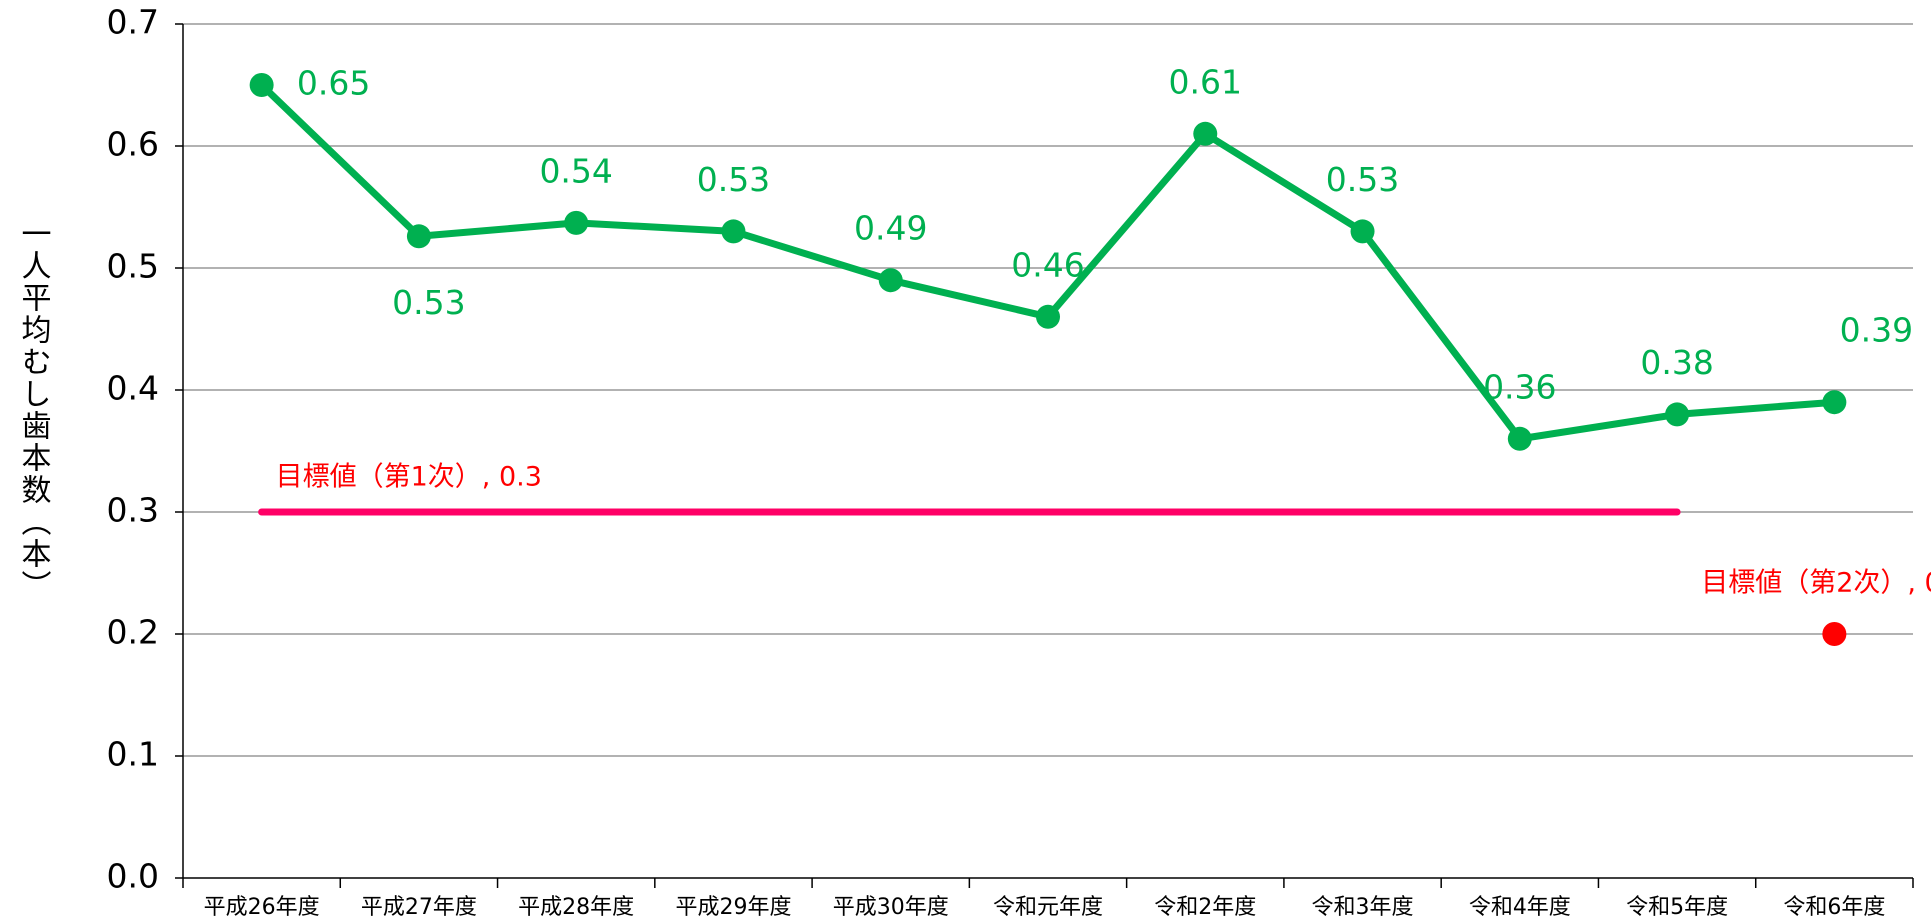 This screenshot has height=920, width=1931. What do you see at coordinates (1816, 583) in the screenshot?
I see `annotation: 目標値（第2次）, 0.2` at bounding box center [1816, 583].